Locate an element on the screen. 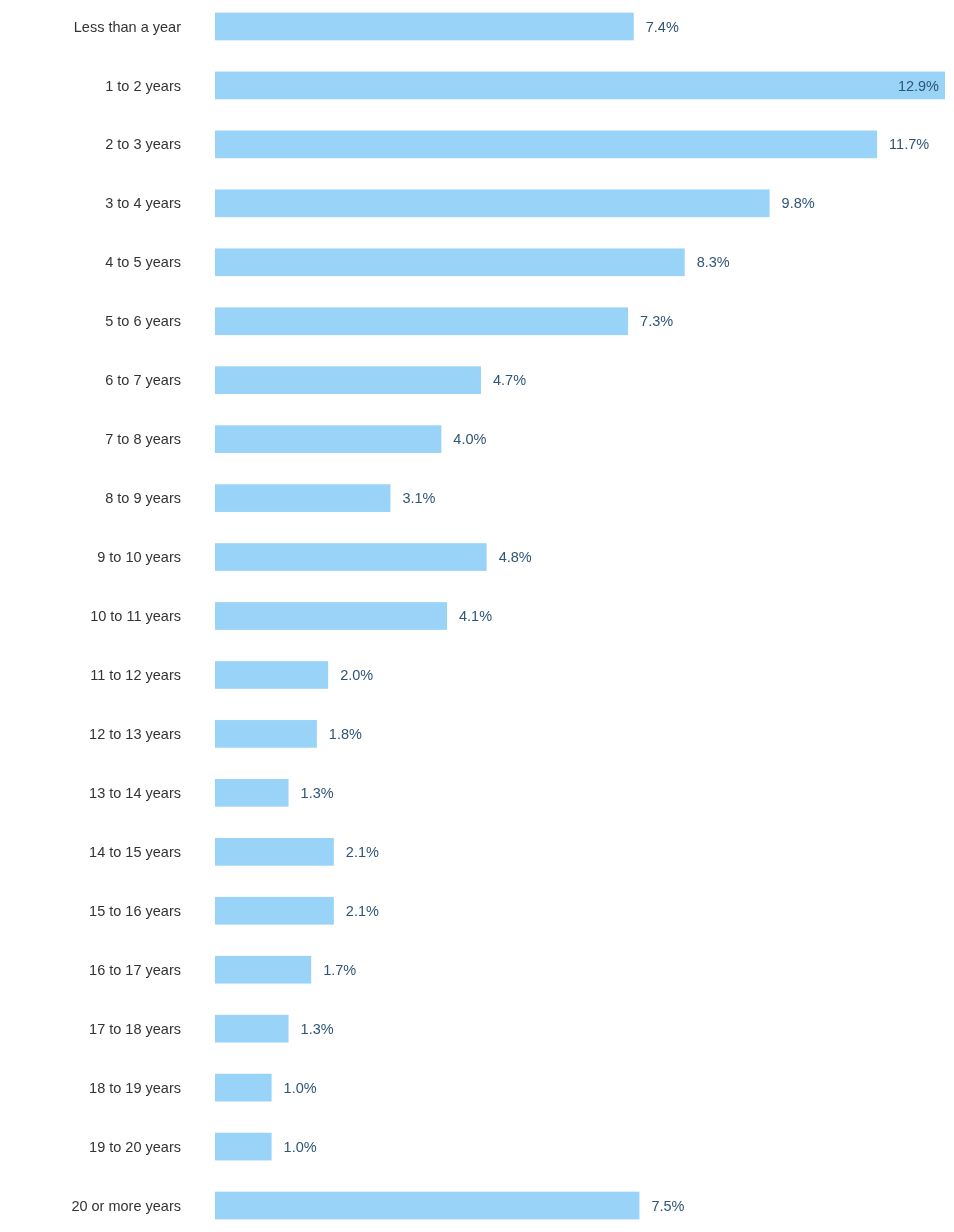 The image size is (954, 1232). y-tick-label: 17 to 18 years is located at coordinates (135, 1028).